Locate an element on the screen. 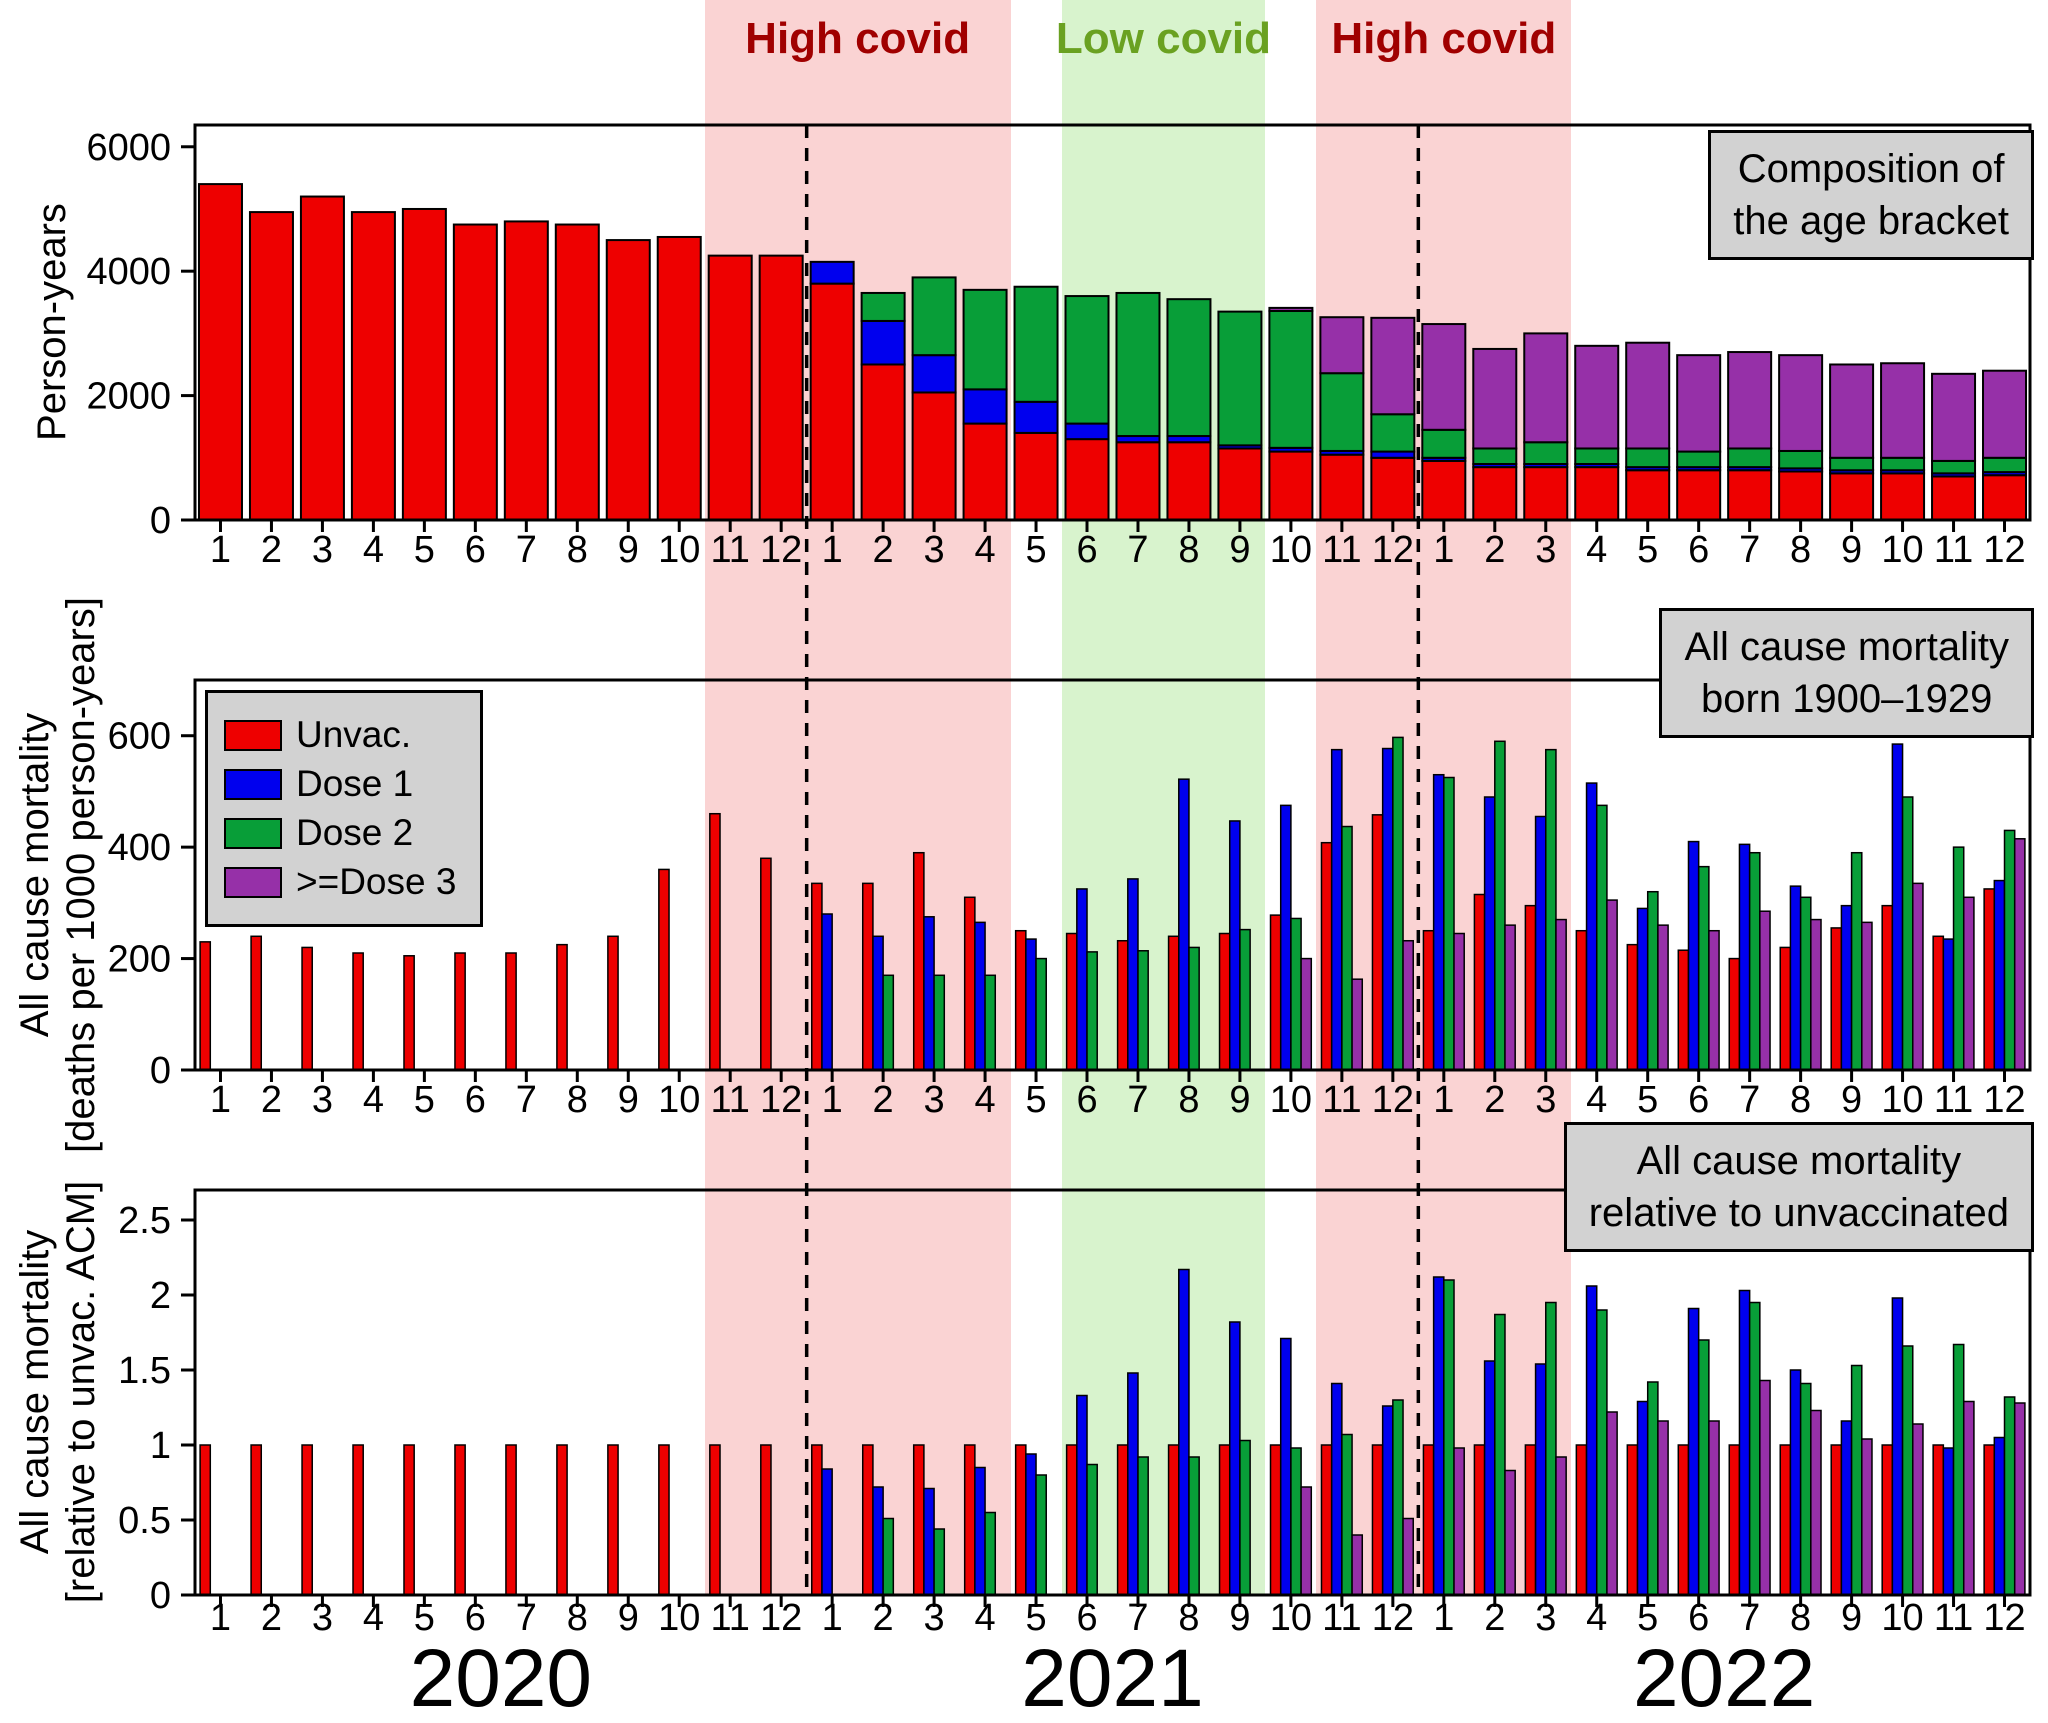  x-tick-label: 1 is located at coordinates (832, 550).